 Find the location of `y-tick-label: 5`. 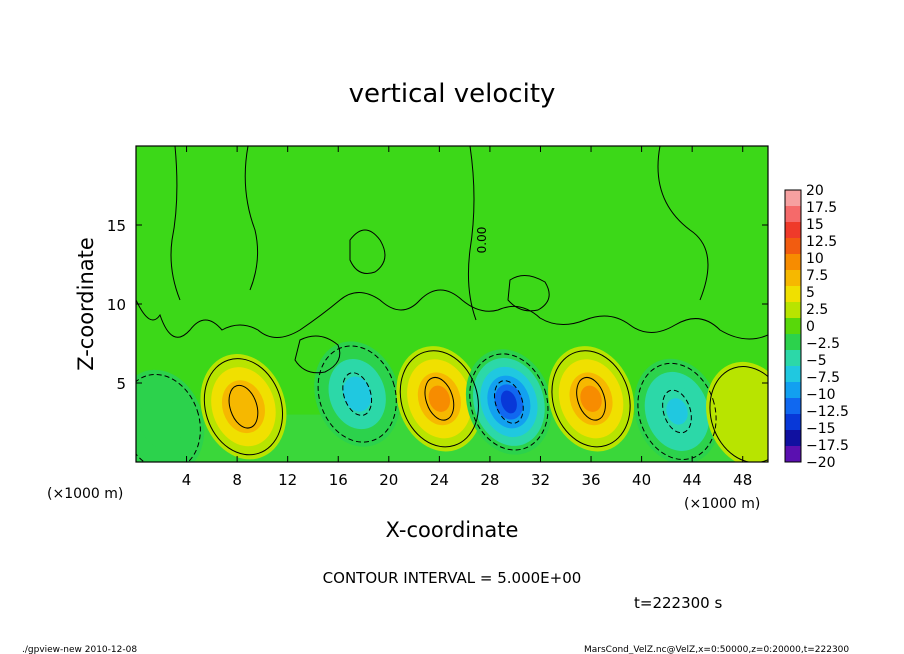

y-tick-label: 5 is located at coordinates (121, 384).